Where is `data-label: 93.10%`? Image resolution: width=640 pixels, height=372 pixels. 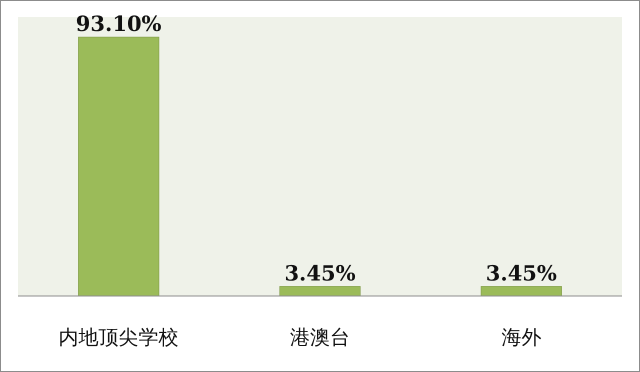 data-label: 93.10% is located at coordinates (119, 23).